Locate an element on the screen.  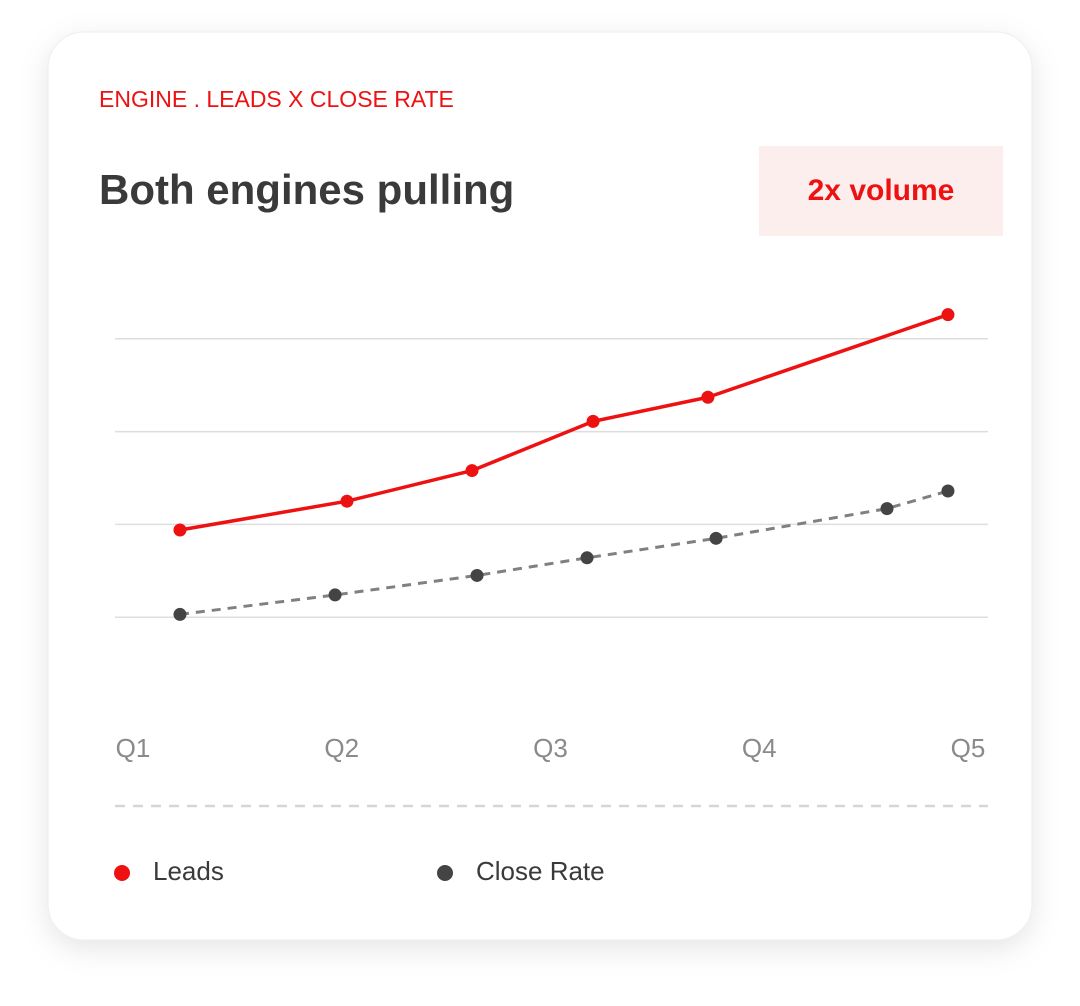
badge: 2x volume is located at coordinates (881, 190).